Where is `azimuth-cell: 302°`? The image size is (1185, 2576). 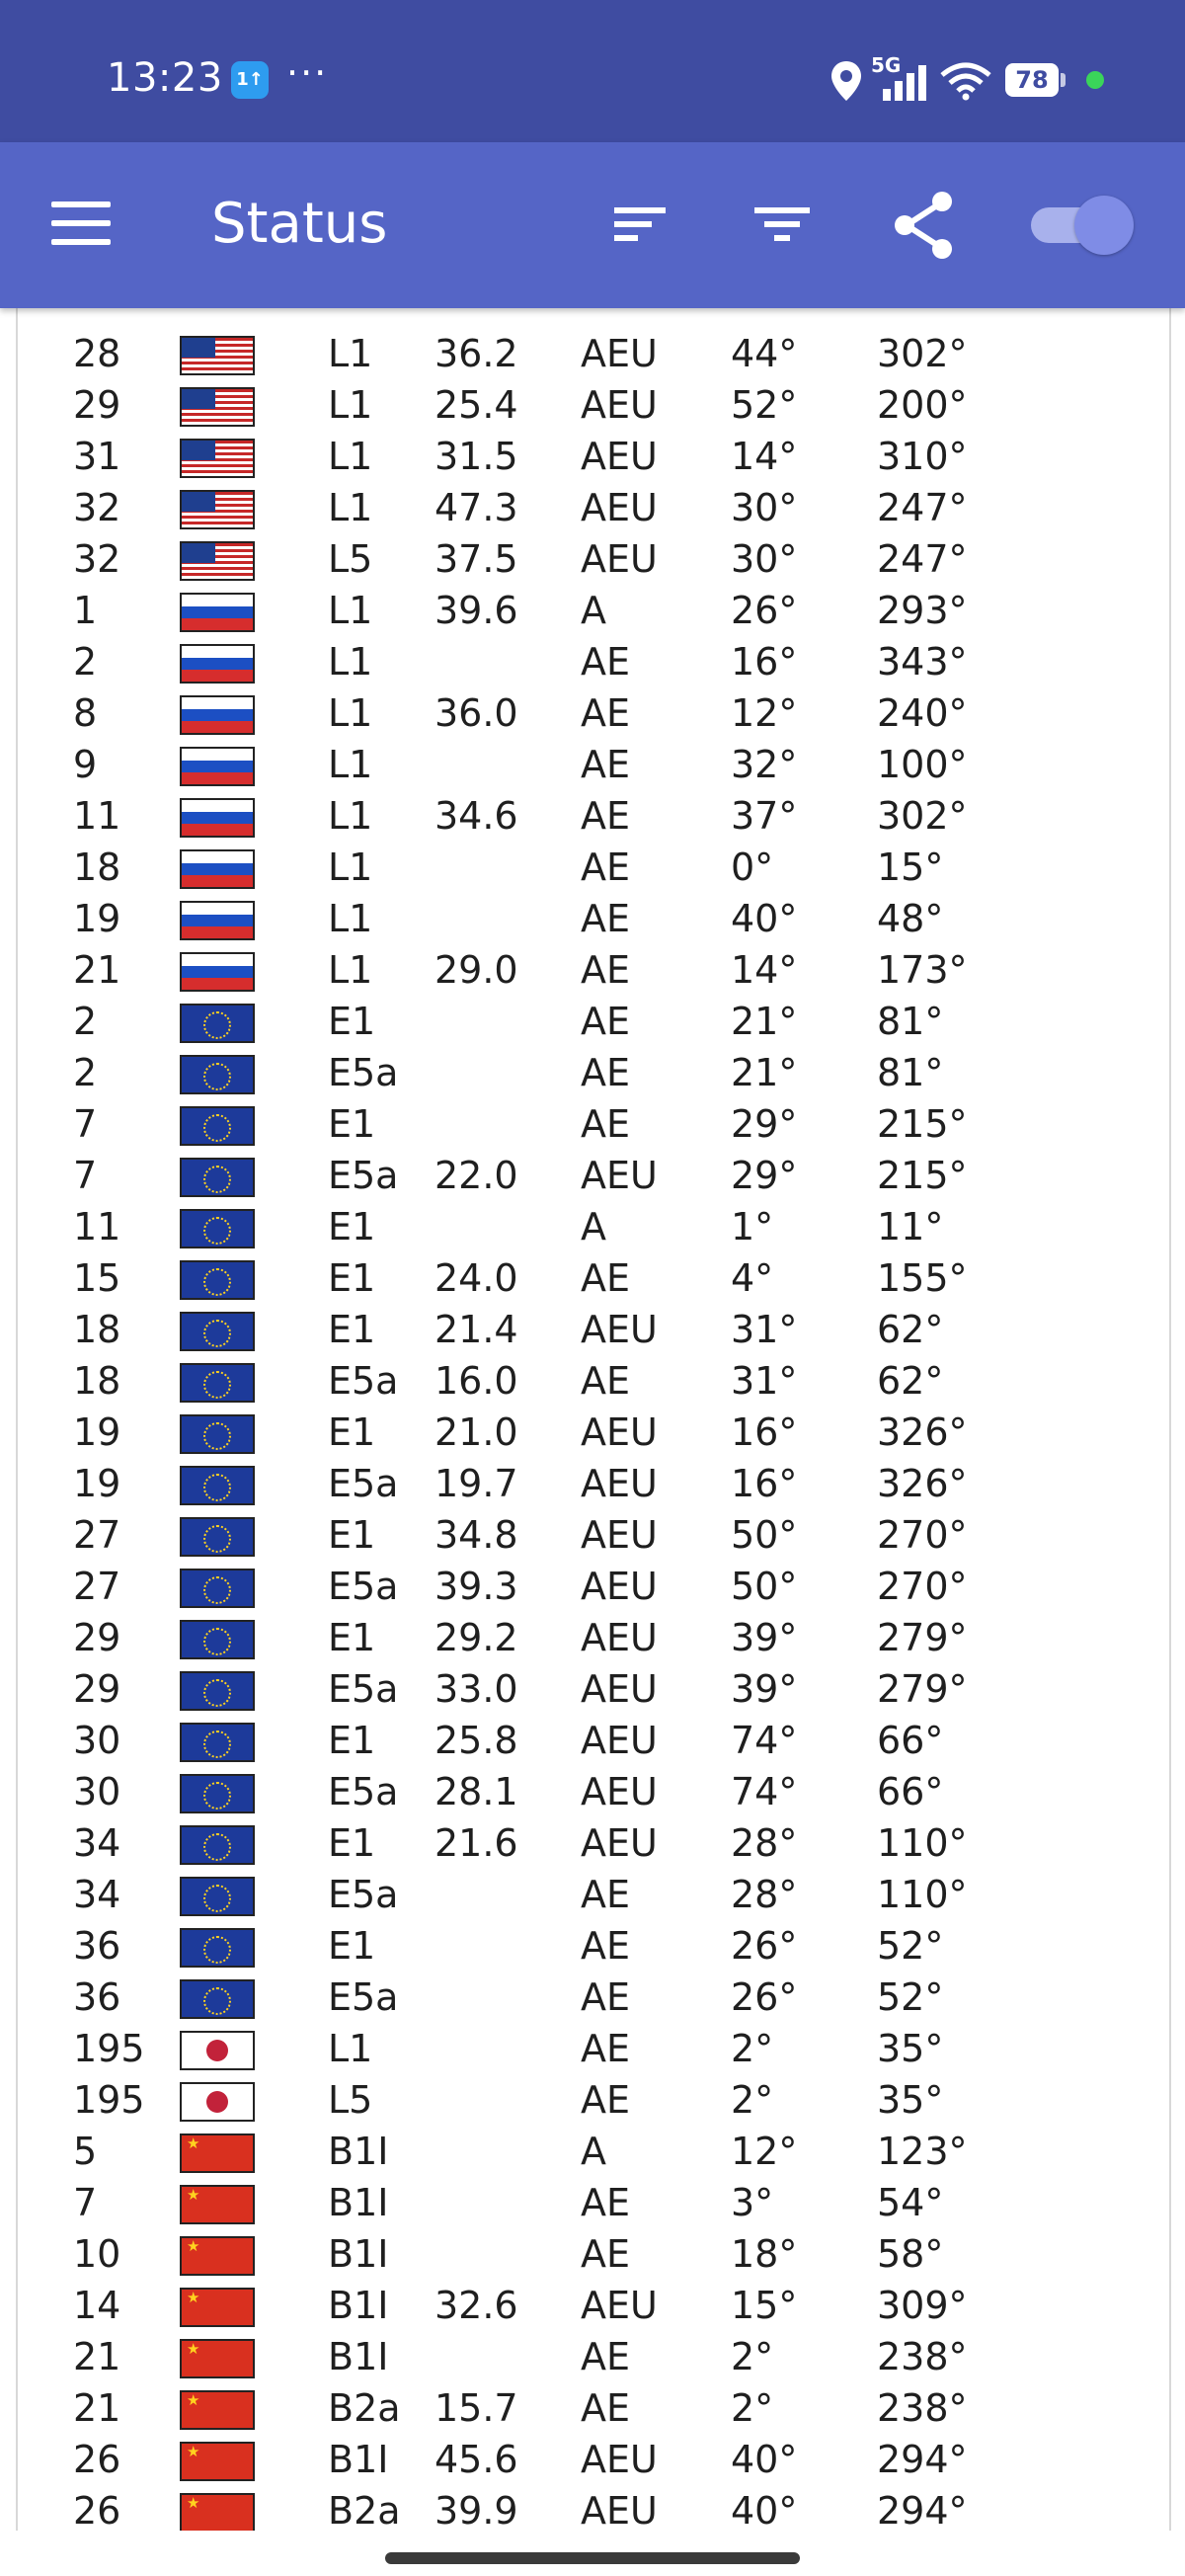 azimuth-cell: 302° is located at coordinates (923, 816).